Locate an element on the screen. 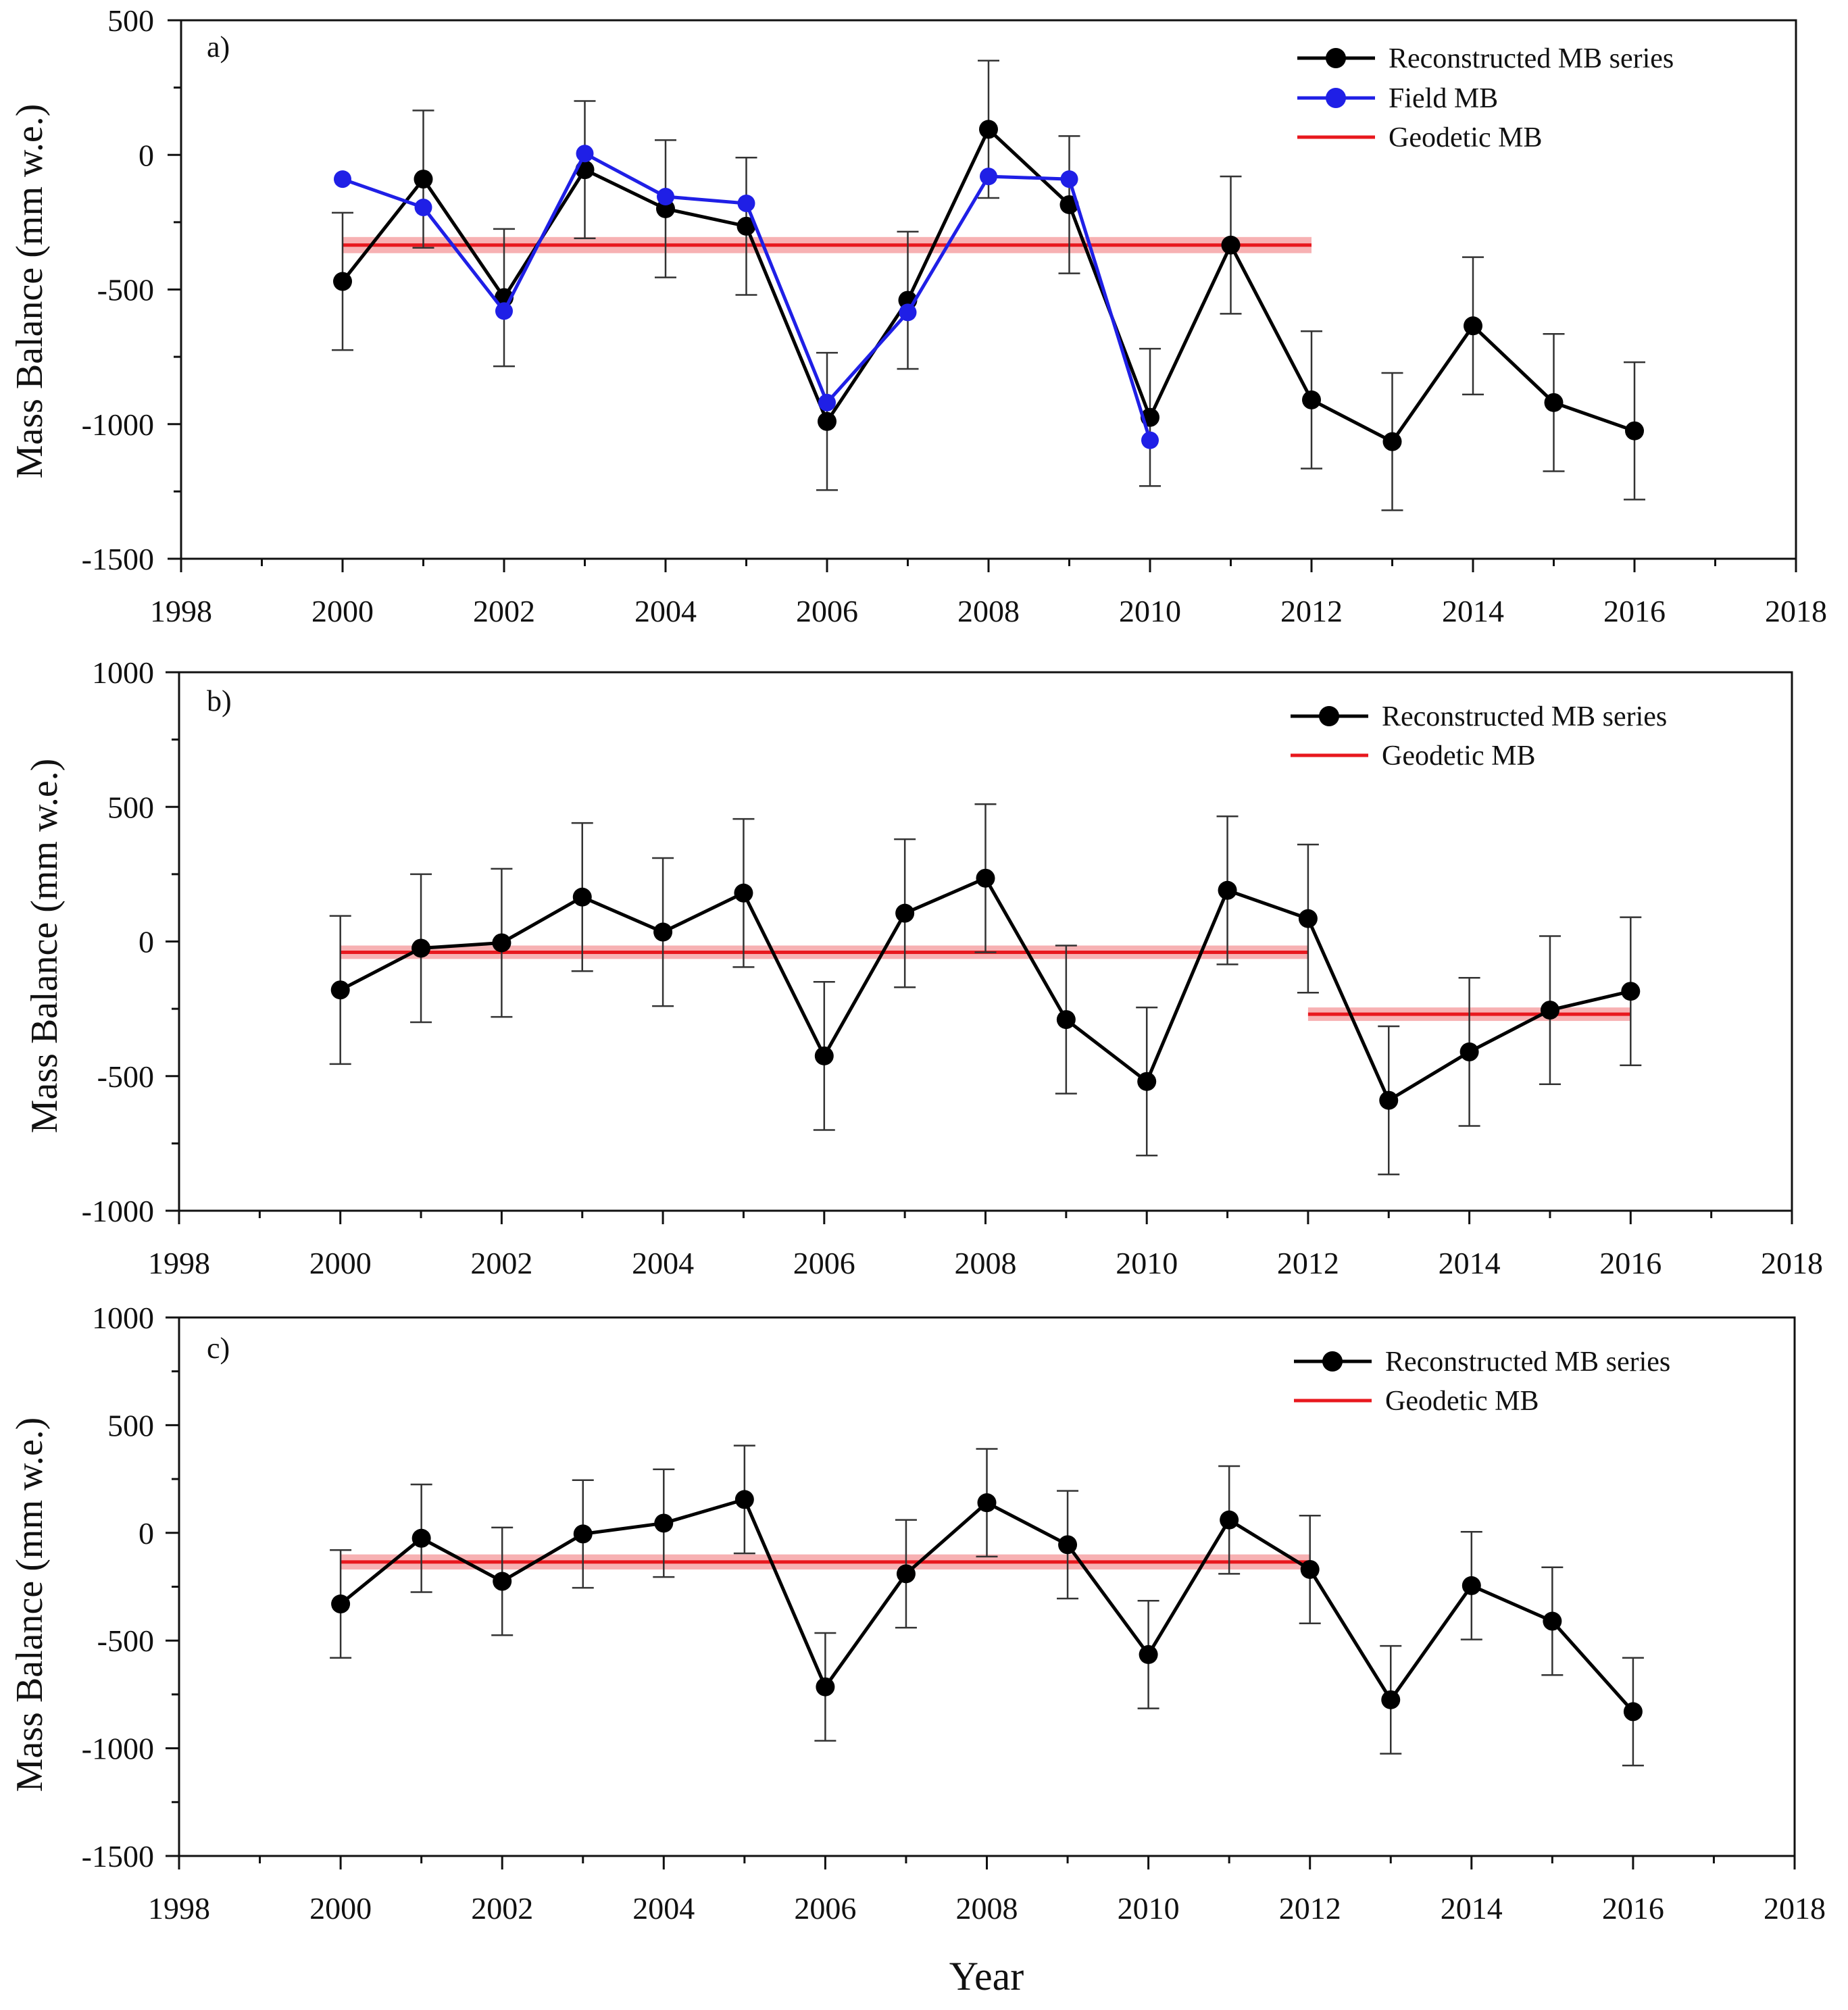  panel-c-x-tick-label: 2000 is located at coordinates (340, 1909).